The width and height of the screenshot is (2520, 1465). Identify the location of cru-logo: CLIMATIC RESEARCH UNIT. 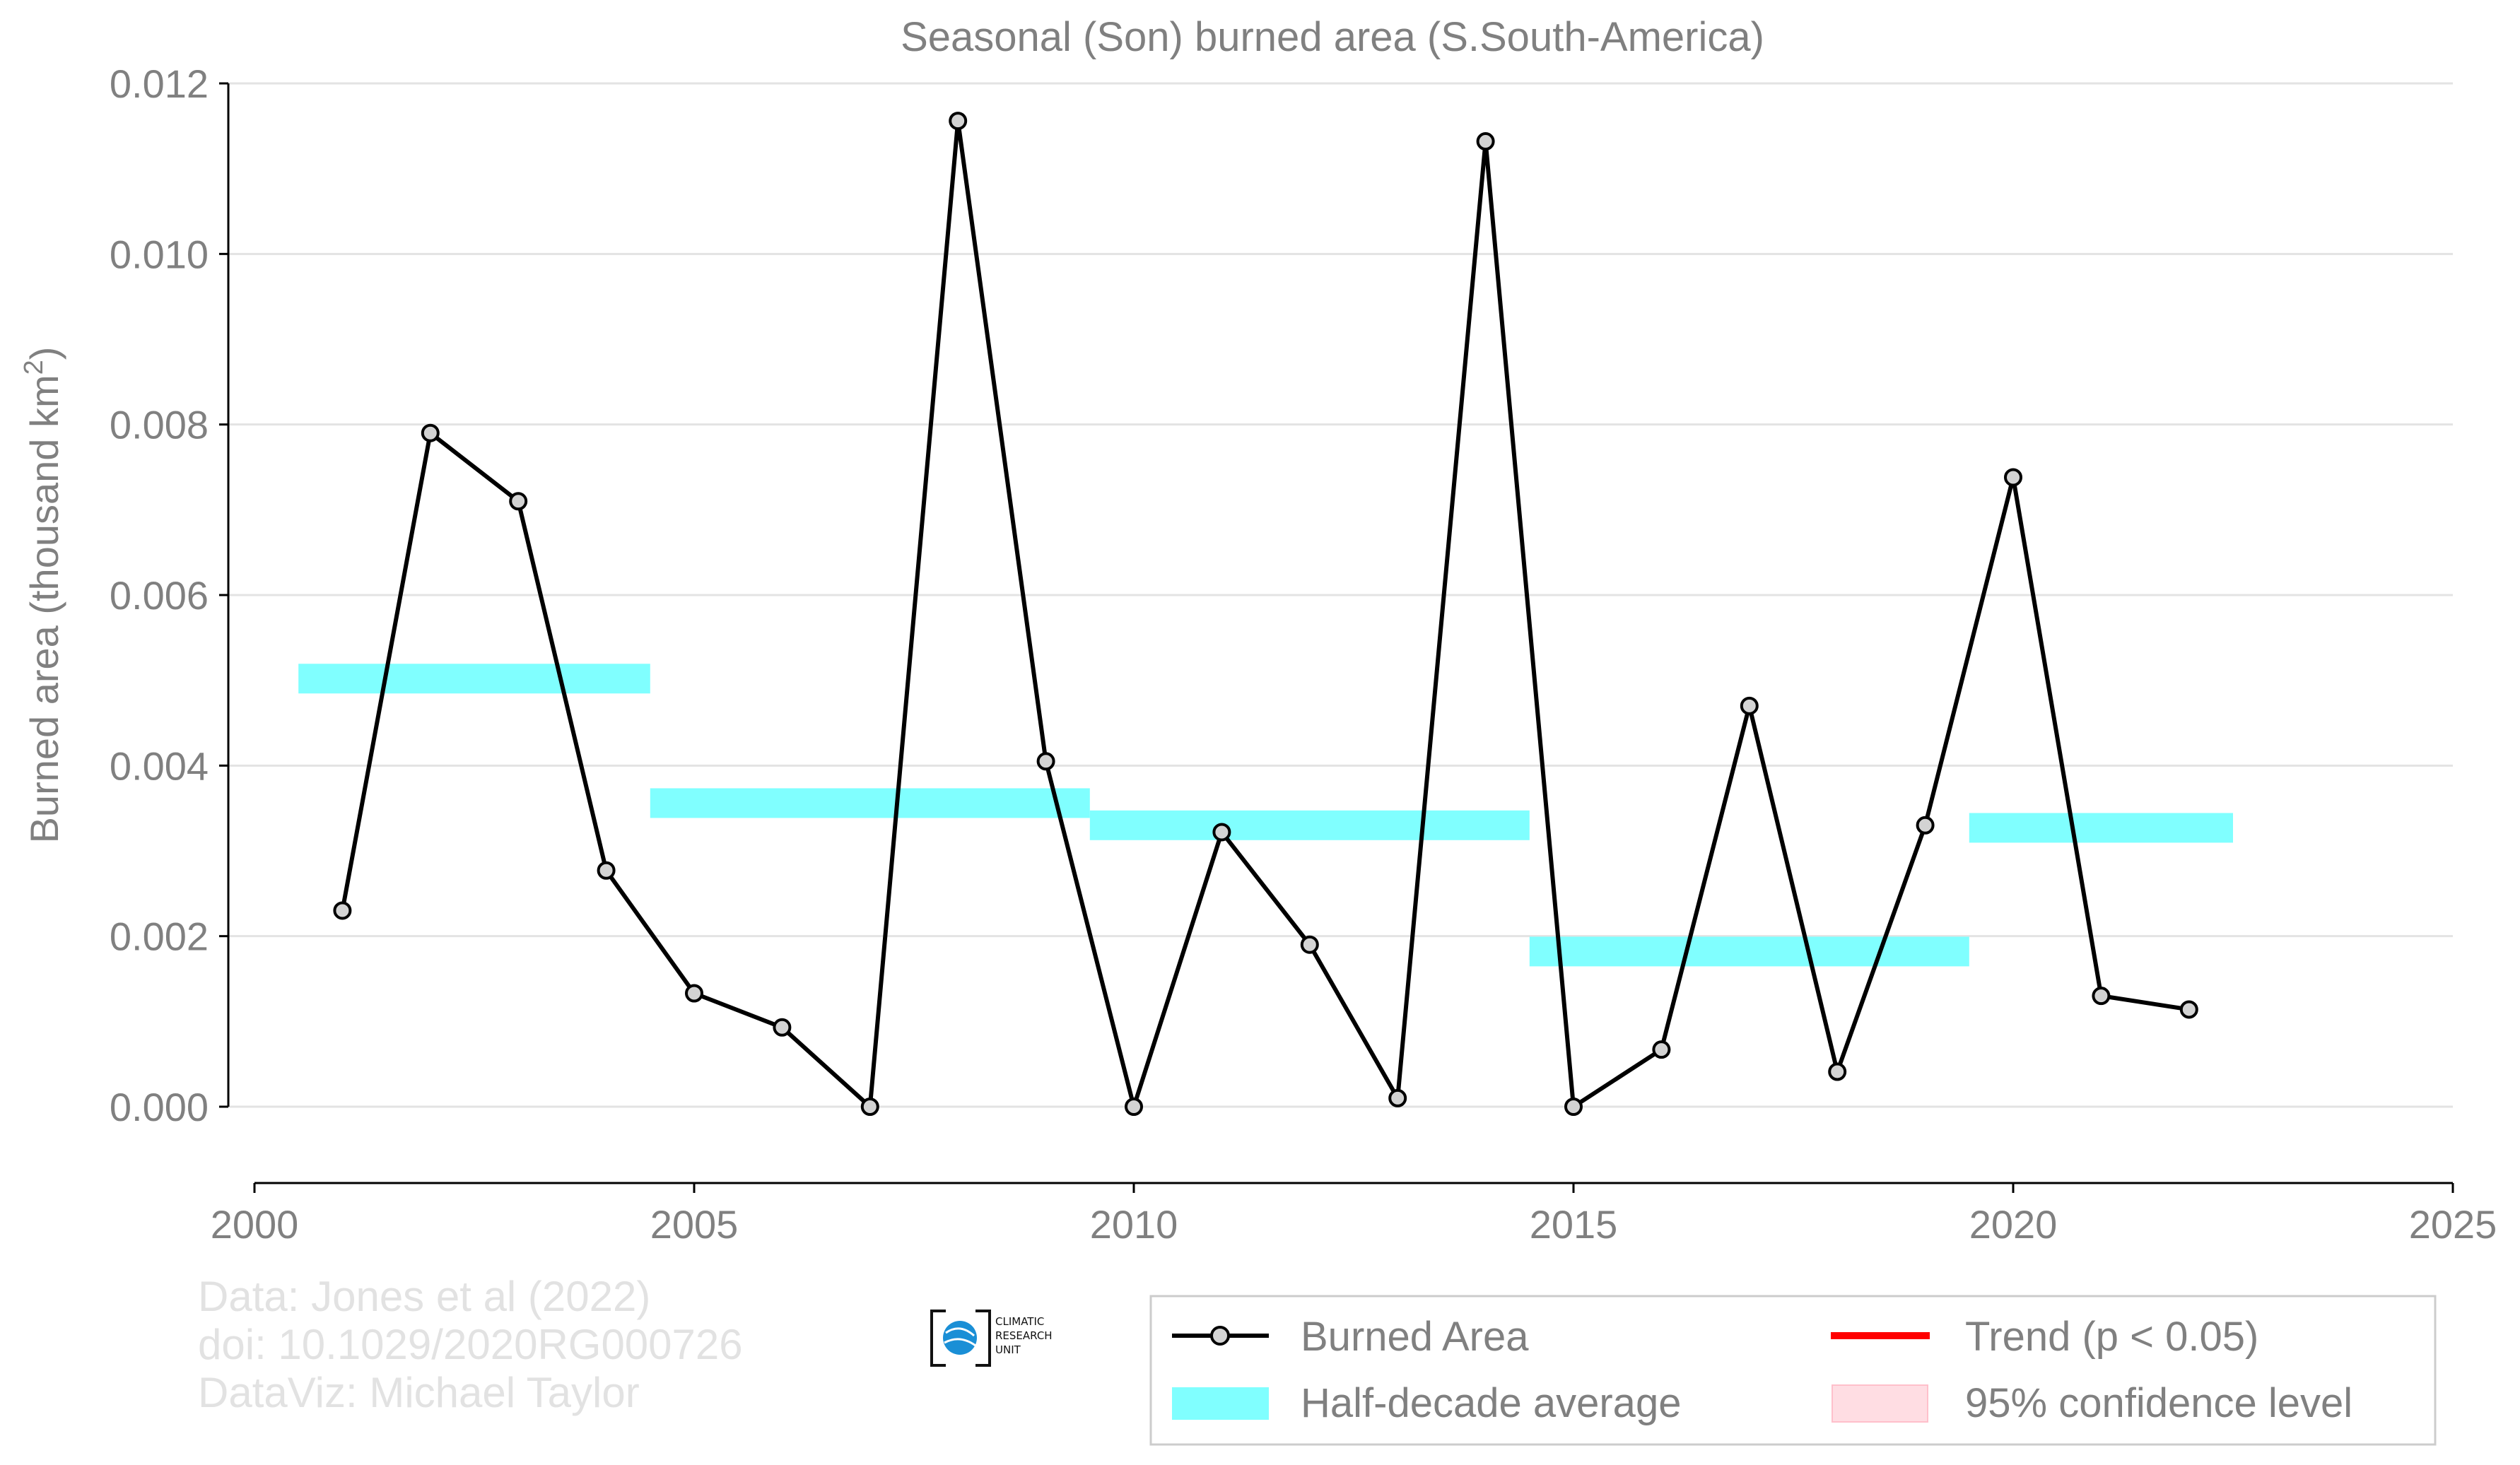
(991, 1338).